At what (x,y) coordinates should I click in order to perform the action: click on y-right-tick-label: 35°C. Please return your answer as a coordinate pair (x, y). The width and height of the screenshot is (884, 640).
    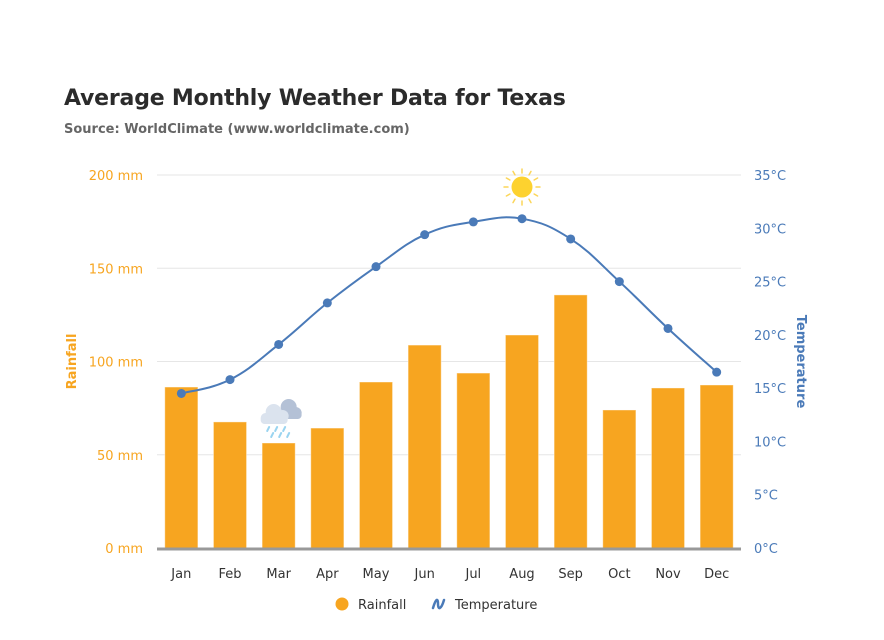
    Looking at the image, I should click on (770, 176).